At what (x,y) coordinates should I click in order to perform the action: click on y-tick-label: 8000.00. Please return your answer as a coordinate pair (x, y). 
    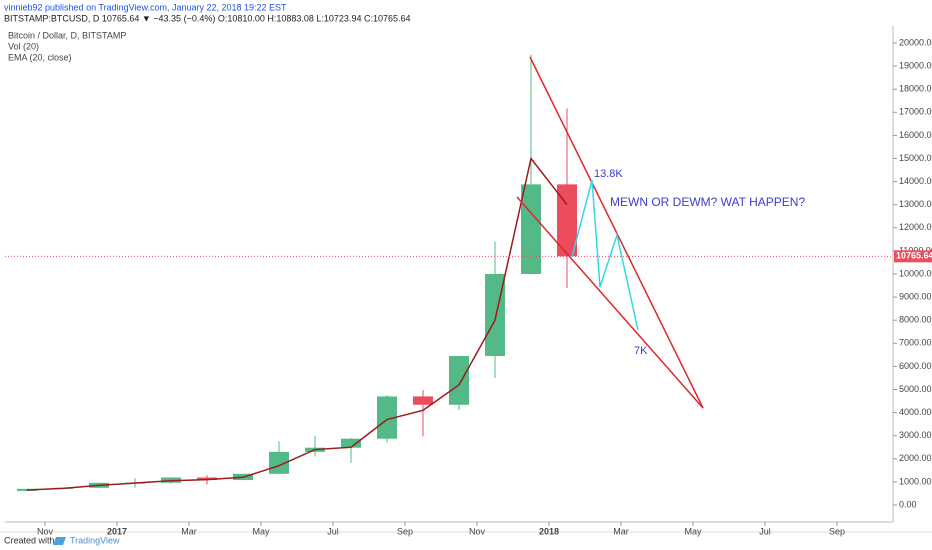
    Looking at the image, I should click on (915, 320).